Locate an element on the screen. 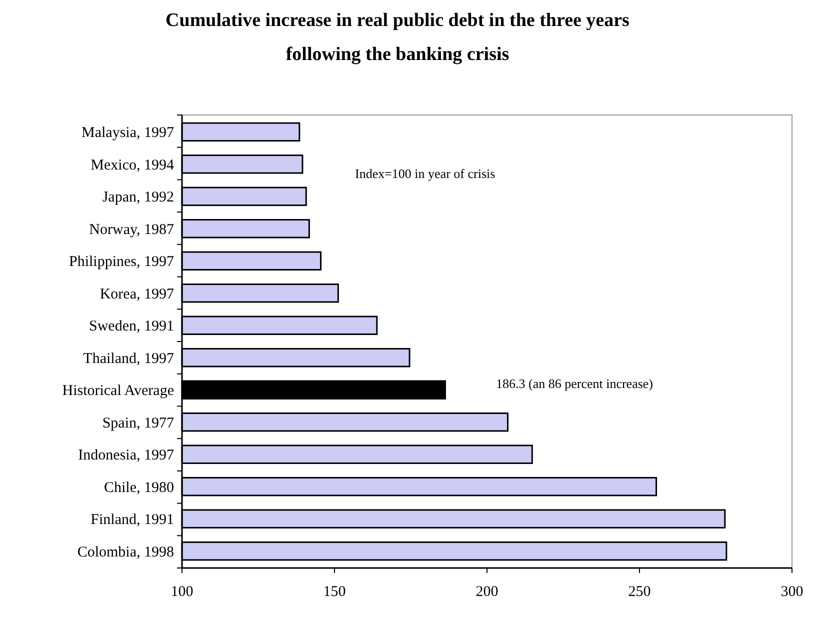 The height and width of the screenshot is (617, 815). y-tick-label: Norway, 1987 is located at coordinates (131, 230).